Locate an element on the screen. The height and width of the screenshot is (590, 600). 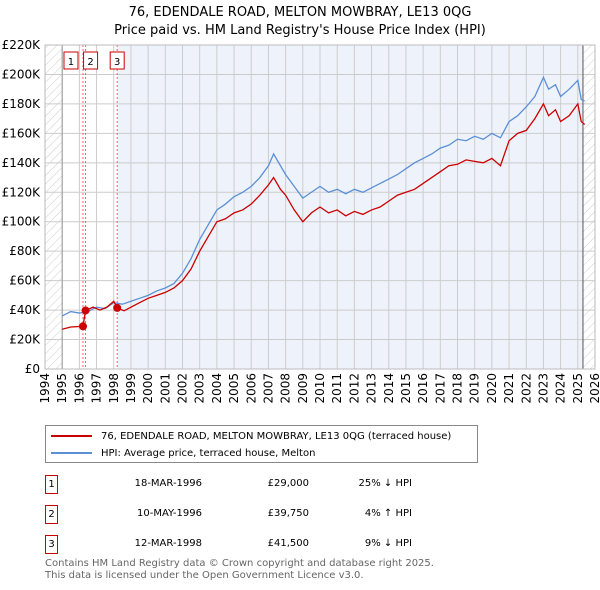
x-tick-label: 2013 is located at coordinates (372, 388).